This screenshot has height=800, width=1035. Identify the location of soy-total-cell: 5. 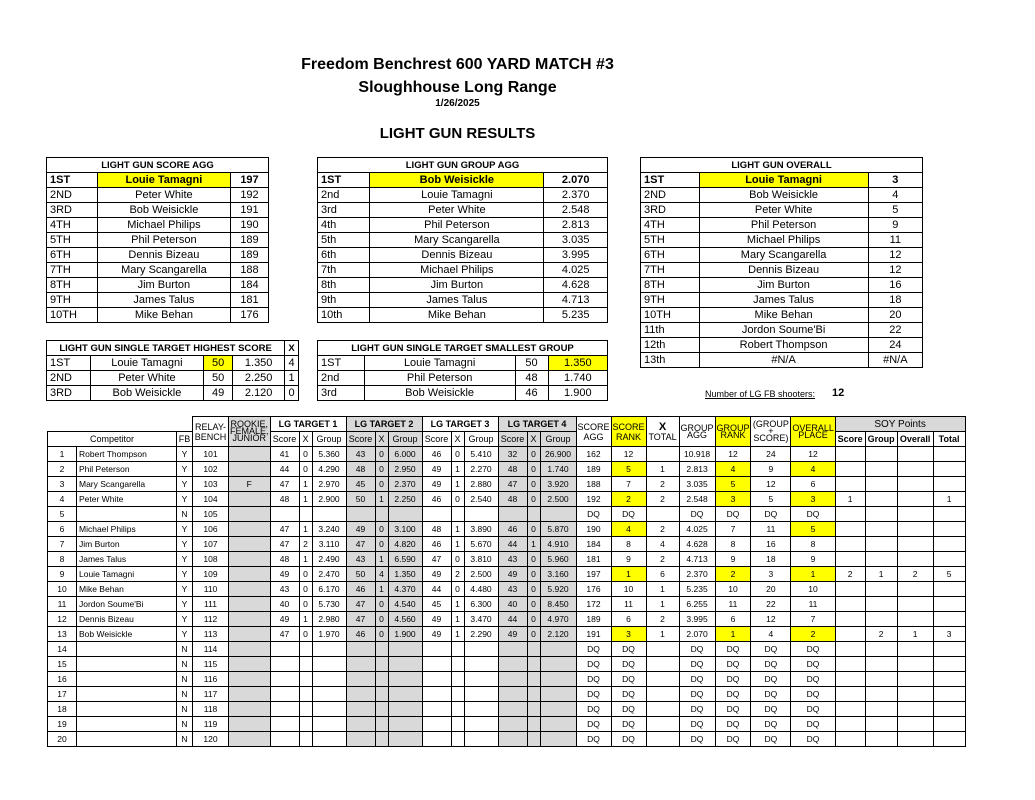
(949, 574).